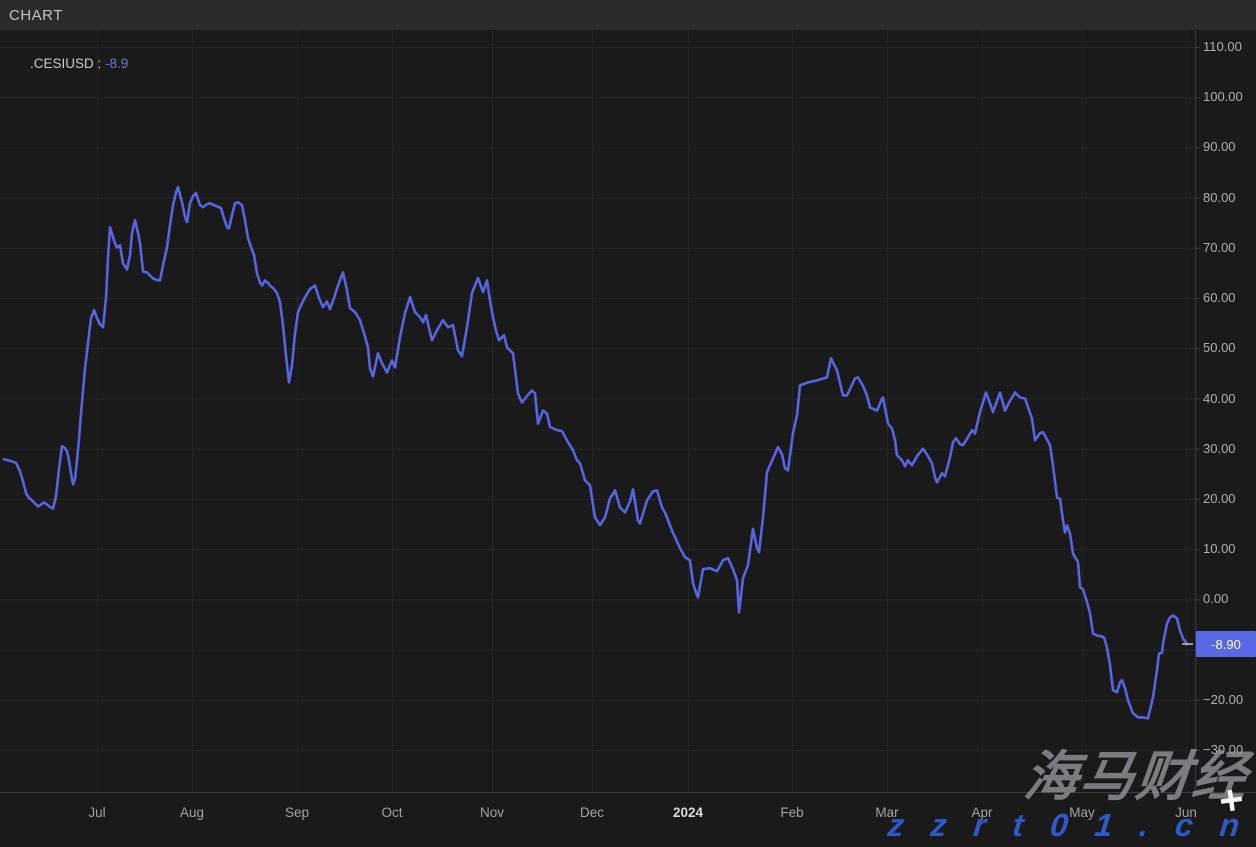 The image size is (1256, 847). I want to click on legend-value: -8.9, so click(117, 63).